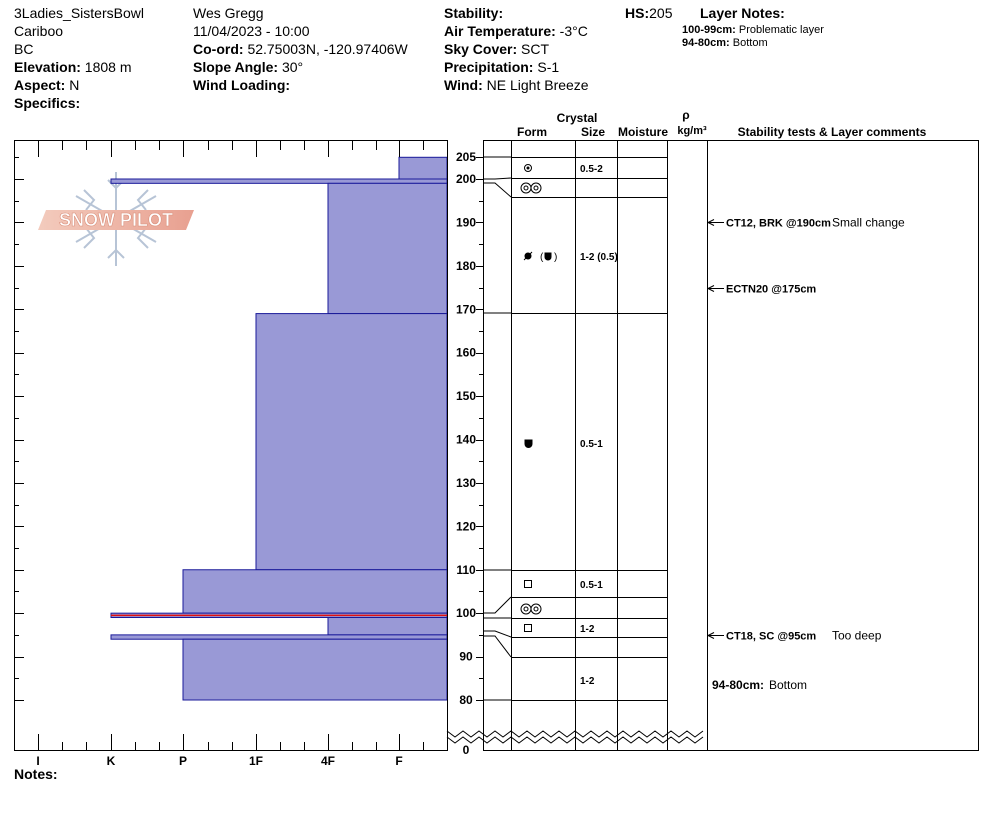 Image resolution: width=994 pixels, height=840 pixels. I want to click on depth-tick-label: 200, so click(466, 179).